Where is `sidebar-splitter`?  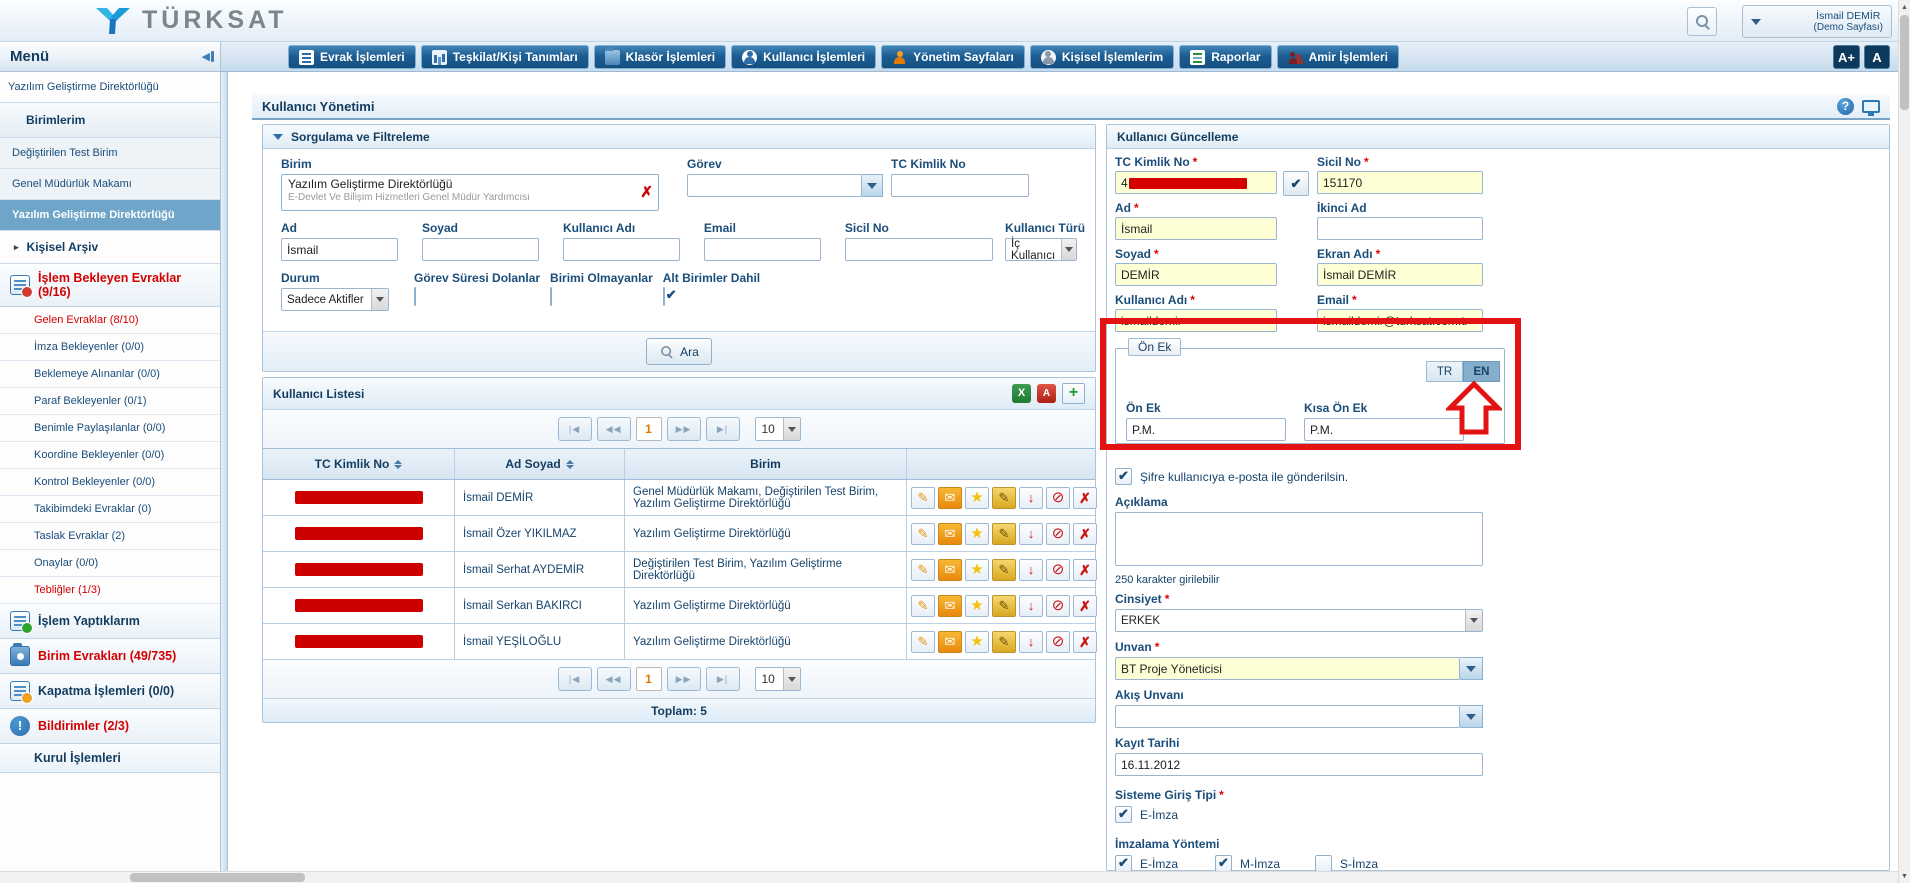
sidebar-splitter is located at coordinates (224, 471).